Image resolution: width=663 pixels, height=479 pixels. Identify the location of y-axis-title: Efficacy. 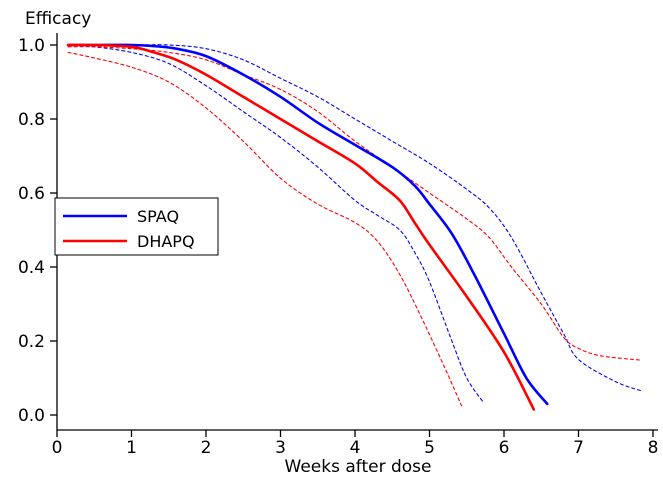
(58, 19).